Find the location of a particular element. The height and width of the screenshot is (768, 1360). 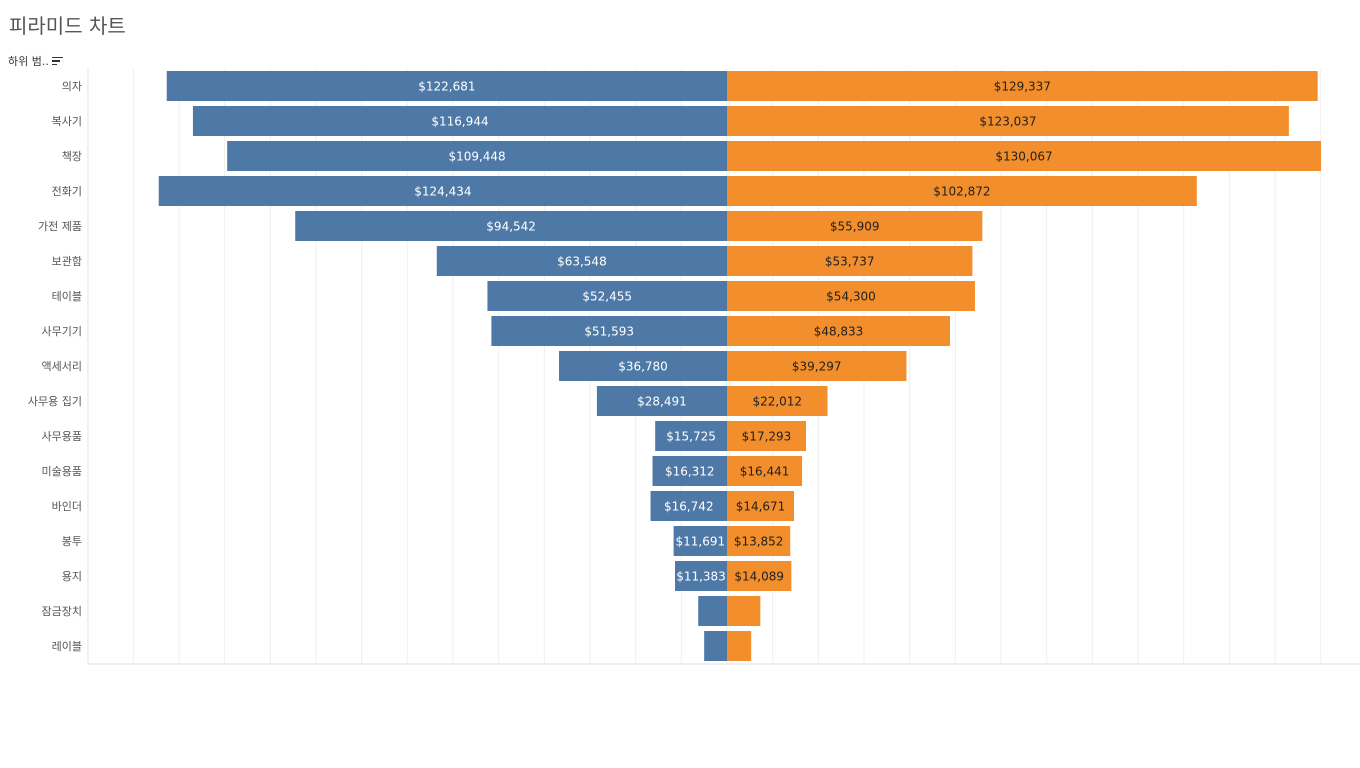

data-label-right: $14,671 is located at coordinates (761, 507).